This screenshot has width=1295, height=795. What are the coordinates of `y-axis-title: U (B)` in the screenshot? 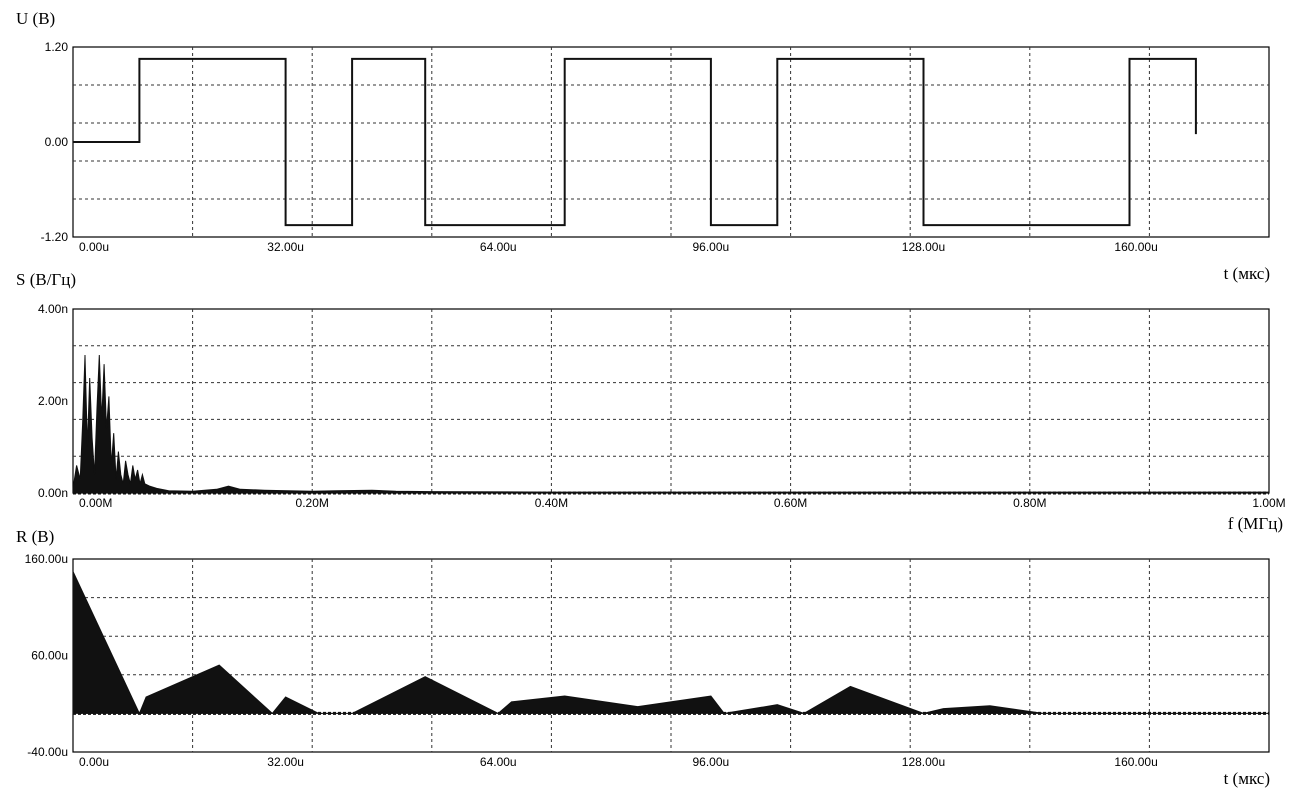 It's located at (35, 18).